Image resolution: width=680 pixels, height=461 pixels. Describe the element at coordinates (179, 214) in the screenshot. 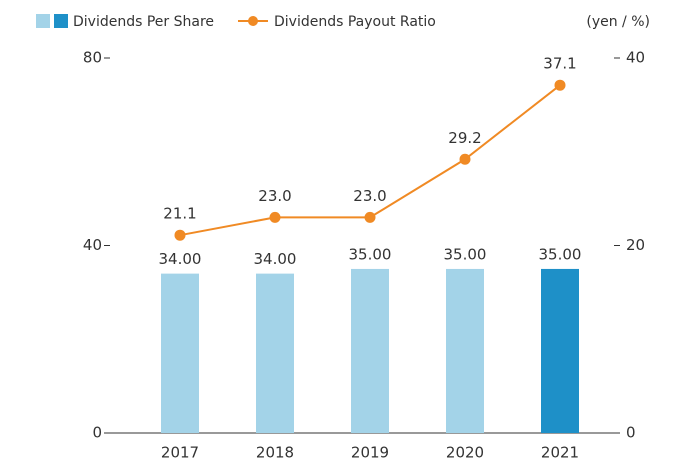

I see `line-value-label: 21.1` at that location.